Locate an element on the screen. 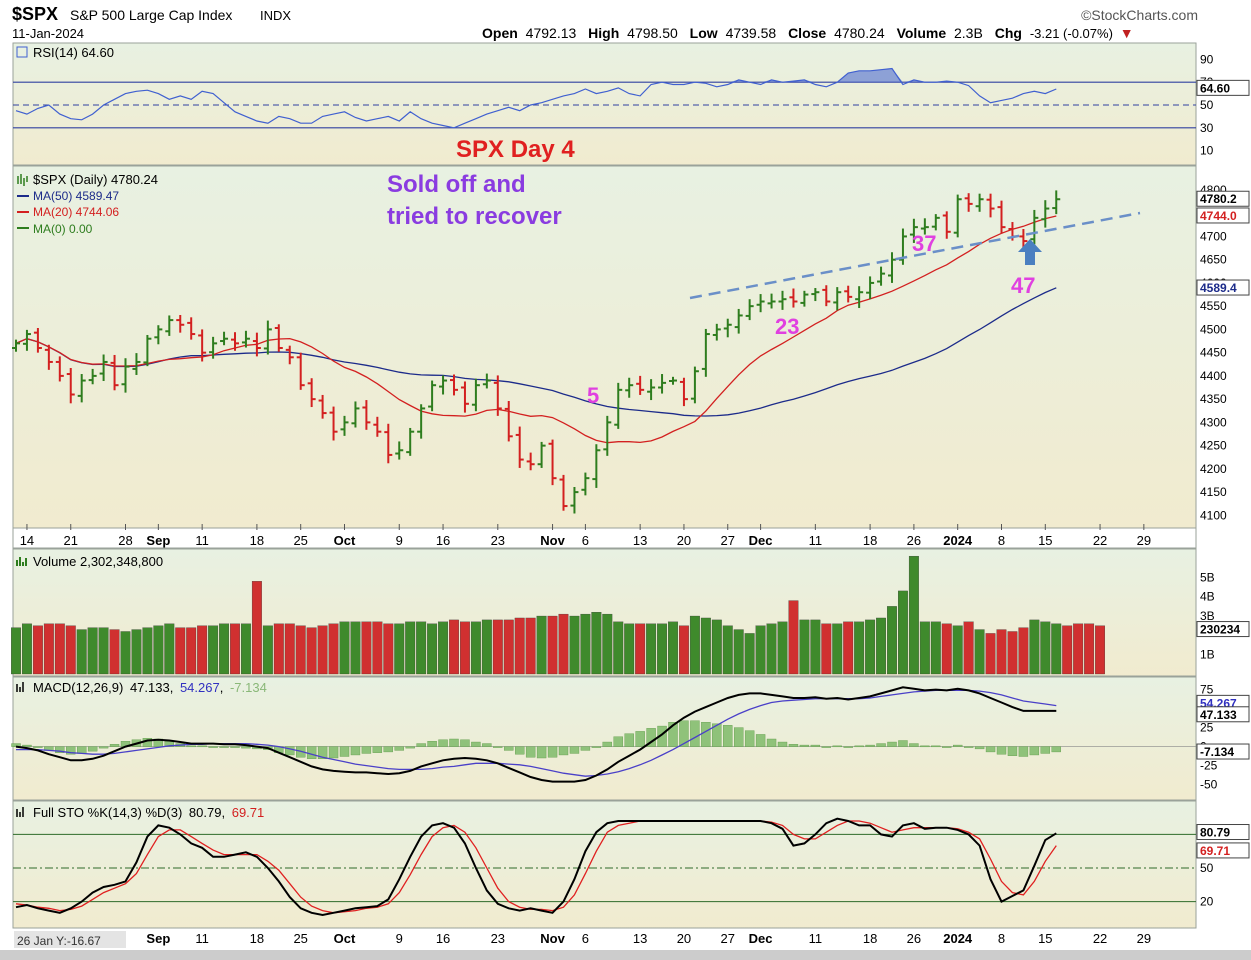 Image resolution: width=1251 pixels, height=960 pixels. macd-legend: MACD(12,26,9) 47.133, 54.267, -7.134 is located at coordinates (141, 687).